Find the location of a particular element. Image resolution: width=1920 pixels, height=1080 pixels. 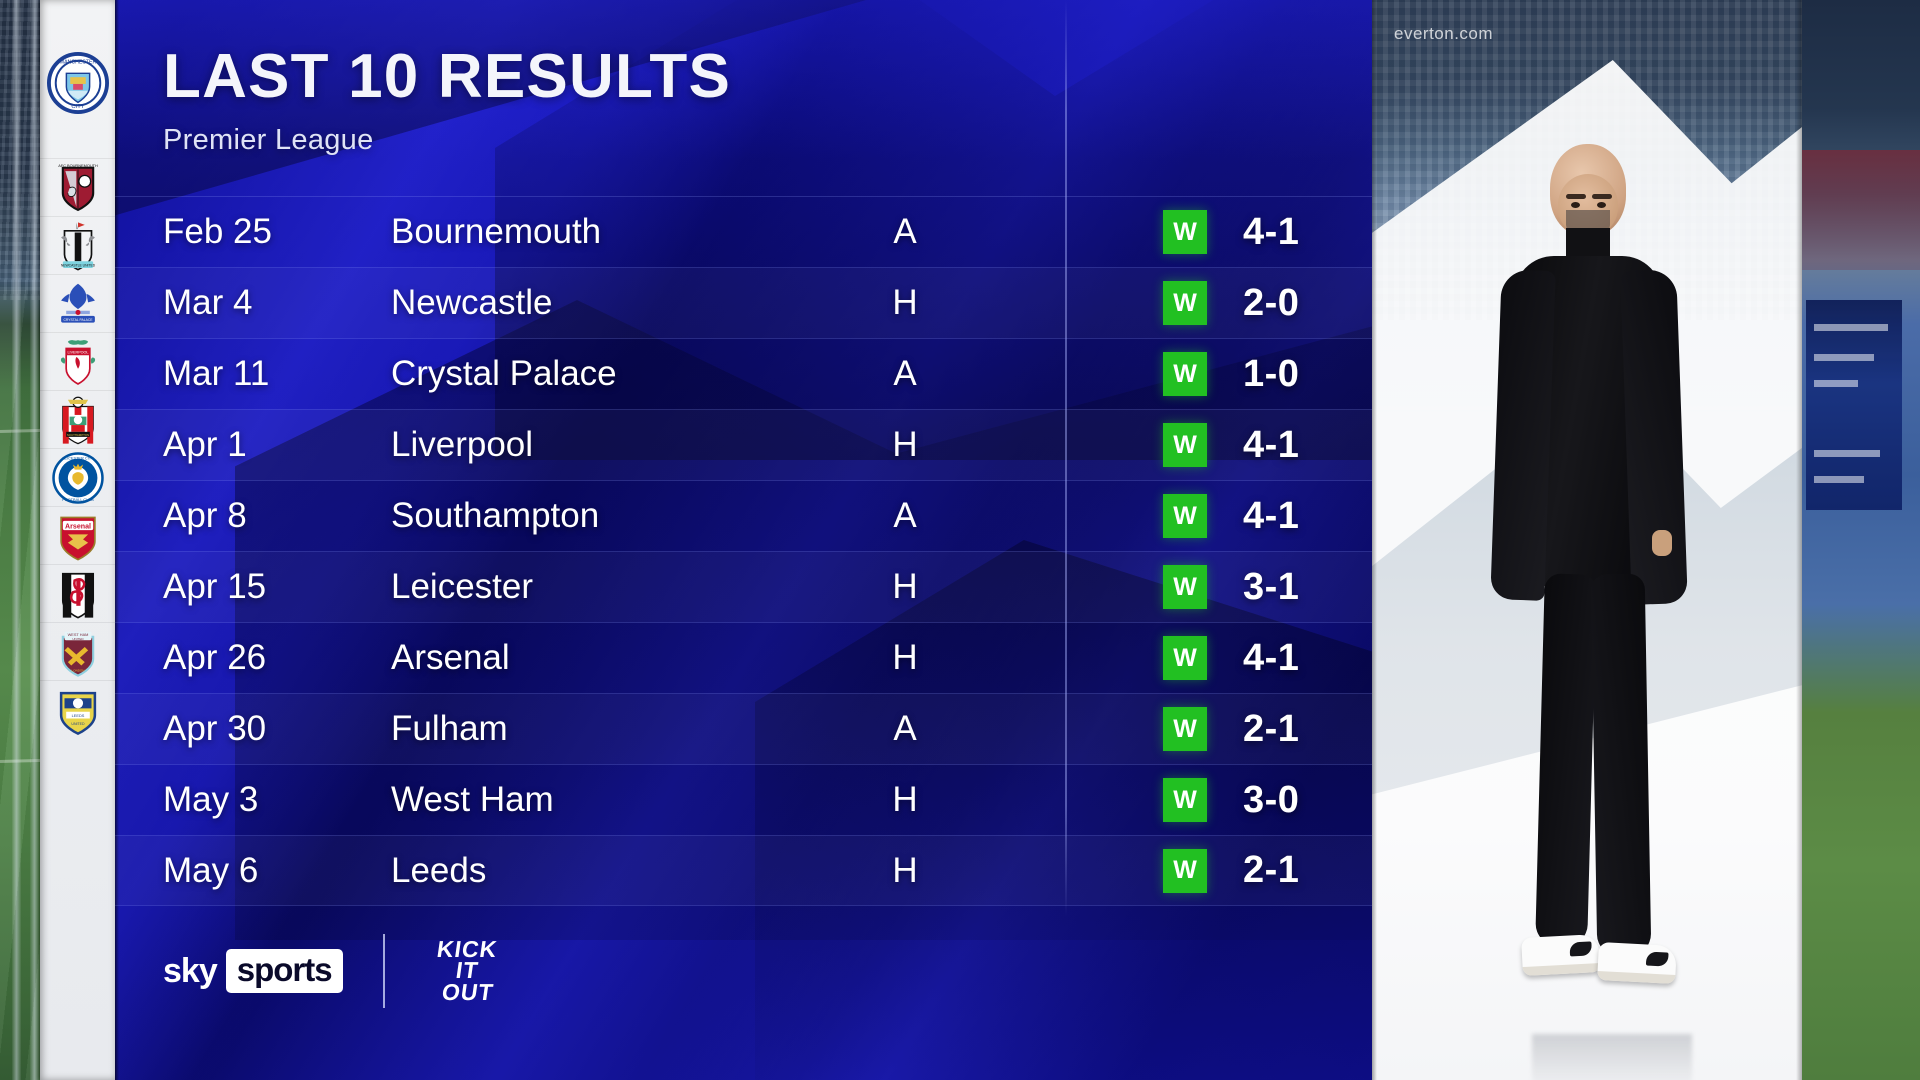

presenter-leg-right is located at coordinates (1621, 765).